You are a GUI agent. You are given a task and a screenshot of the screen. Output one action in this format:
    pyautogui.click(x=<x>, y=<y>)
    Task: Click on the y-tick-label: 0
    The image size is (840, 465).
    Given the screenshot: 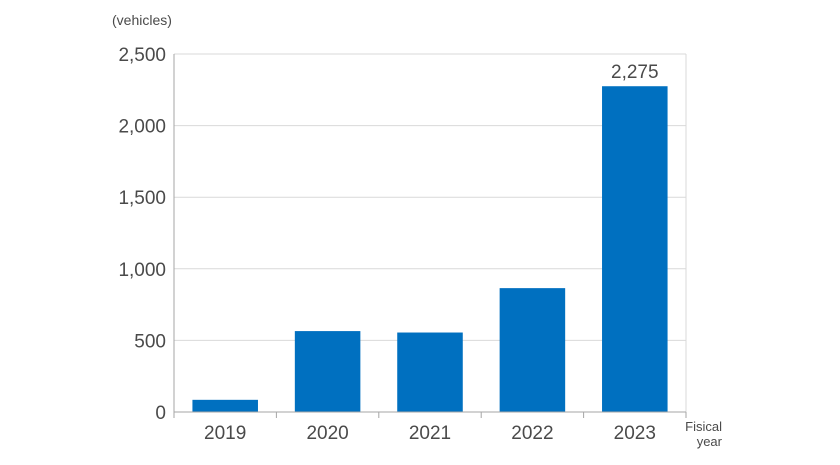 What is the action you would take?
    pyautogui.click(x=160, y=413)
    